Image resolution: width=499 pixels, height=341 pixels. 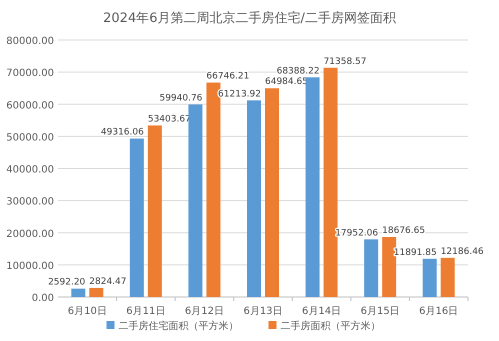 What do you see at coordinates (43, 298) in the screenshot?
I see `y-tick-label: 0.00` at bounding box center [43, 298].